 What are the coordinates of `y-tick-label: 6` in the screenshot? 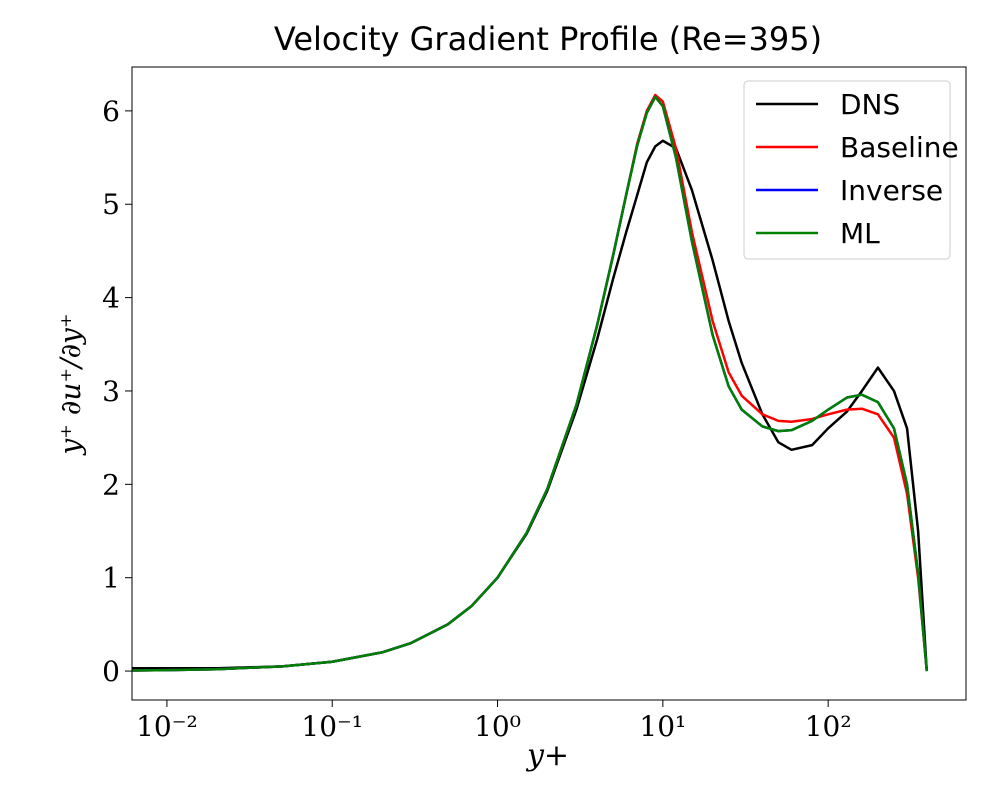 It's located at (111, 111).